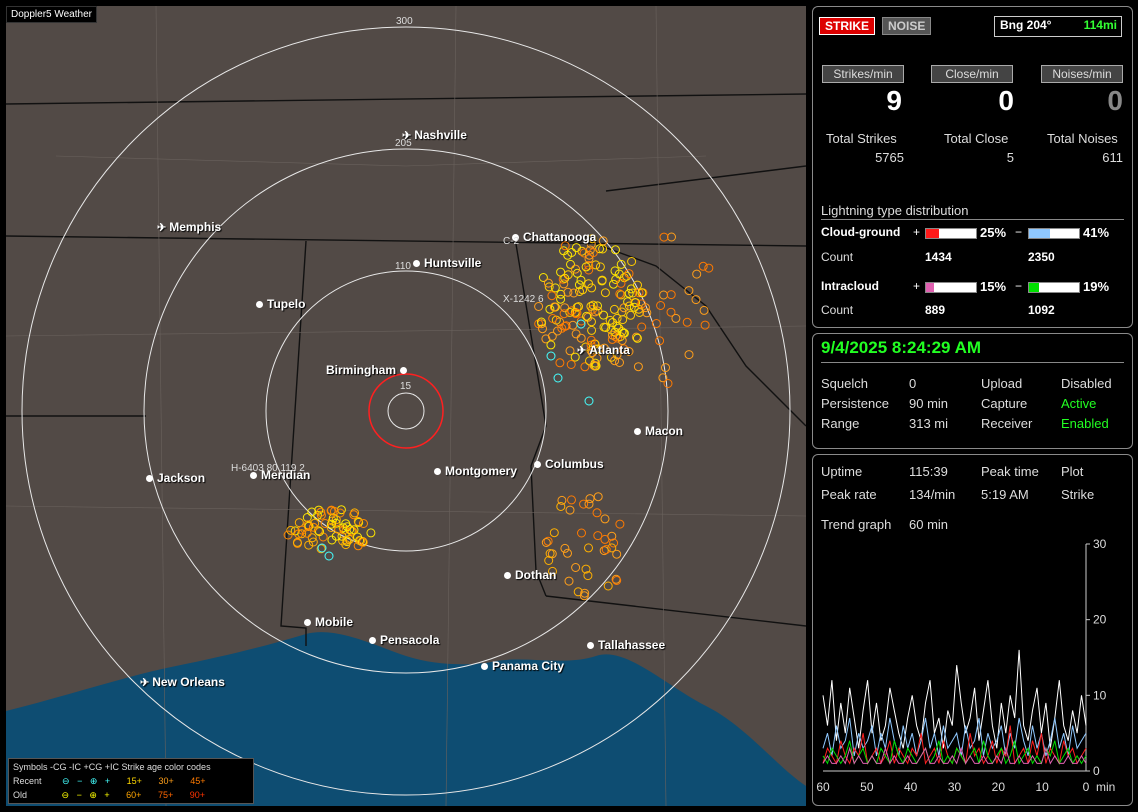 The width and height of the screenshot is (1138, 812). What do you see at coordinates (536, 575) in the screenshot?
I see `city-name: Dothan` at bounding box center [536, 575].